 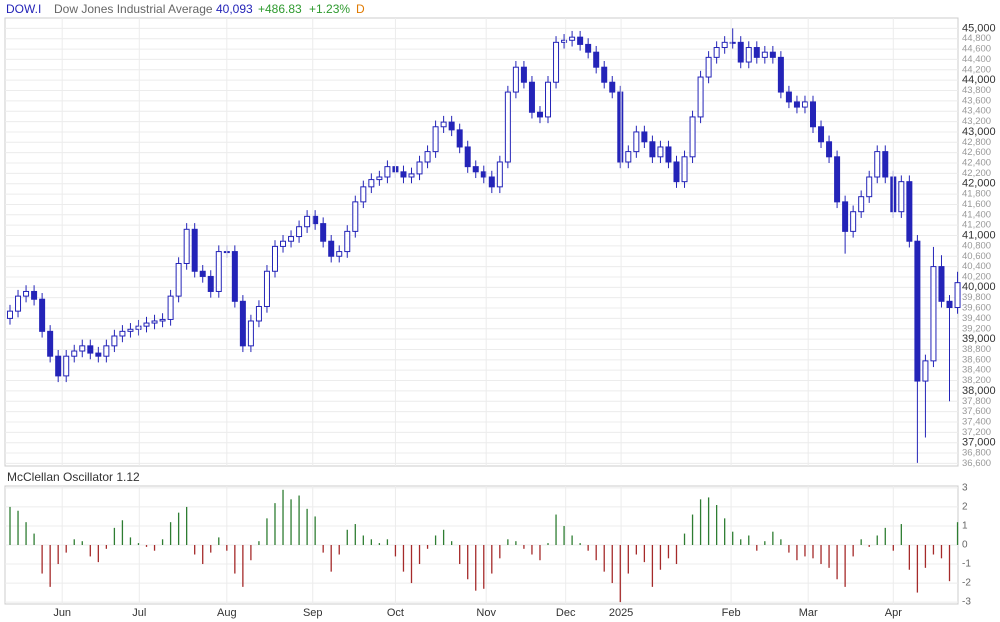 I want to click on y-tick-label: 42,000, so click(x=979, y=184).